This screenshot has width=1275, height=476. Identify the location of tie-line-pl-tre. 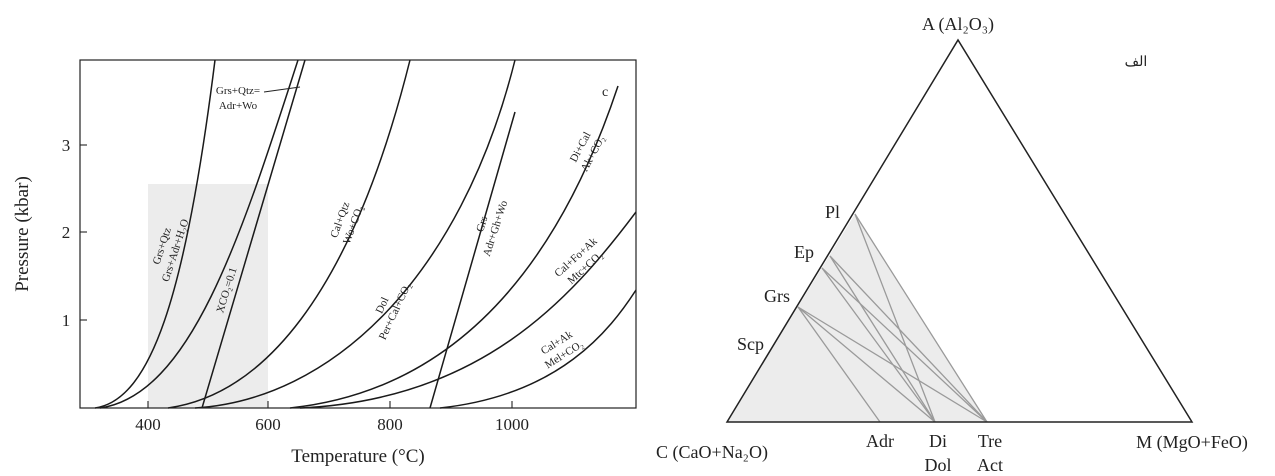
(921, 318).